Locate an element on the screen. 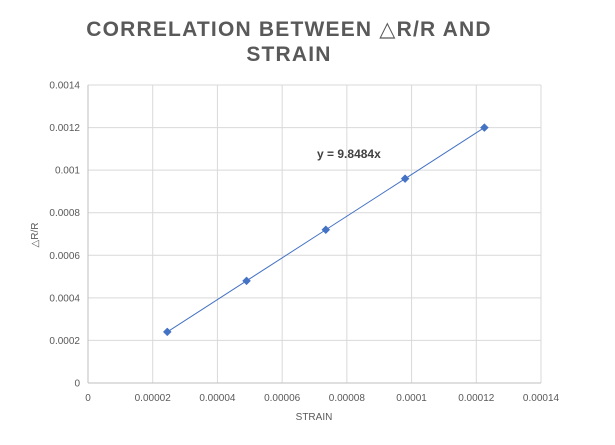 The width and height of the screenshot is (615, 445). chart-title-line-1: CORRELATION BETWEEN △R/R AND is located at coordinates (289, 29).